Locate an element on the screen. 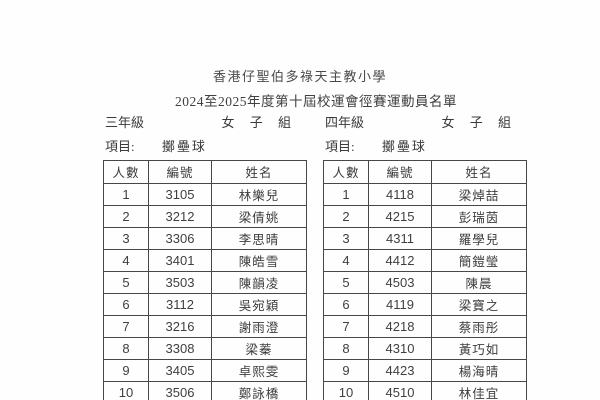 The height and width of the screenshot is (400, 600). athlete-name: 黃巧如 is located at coordinates (479, 348).